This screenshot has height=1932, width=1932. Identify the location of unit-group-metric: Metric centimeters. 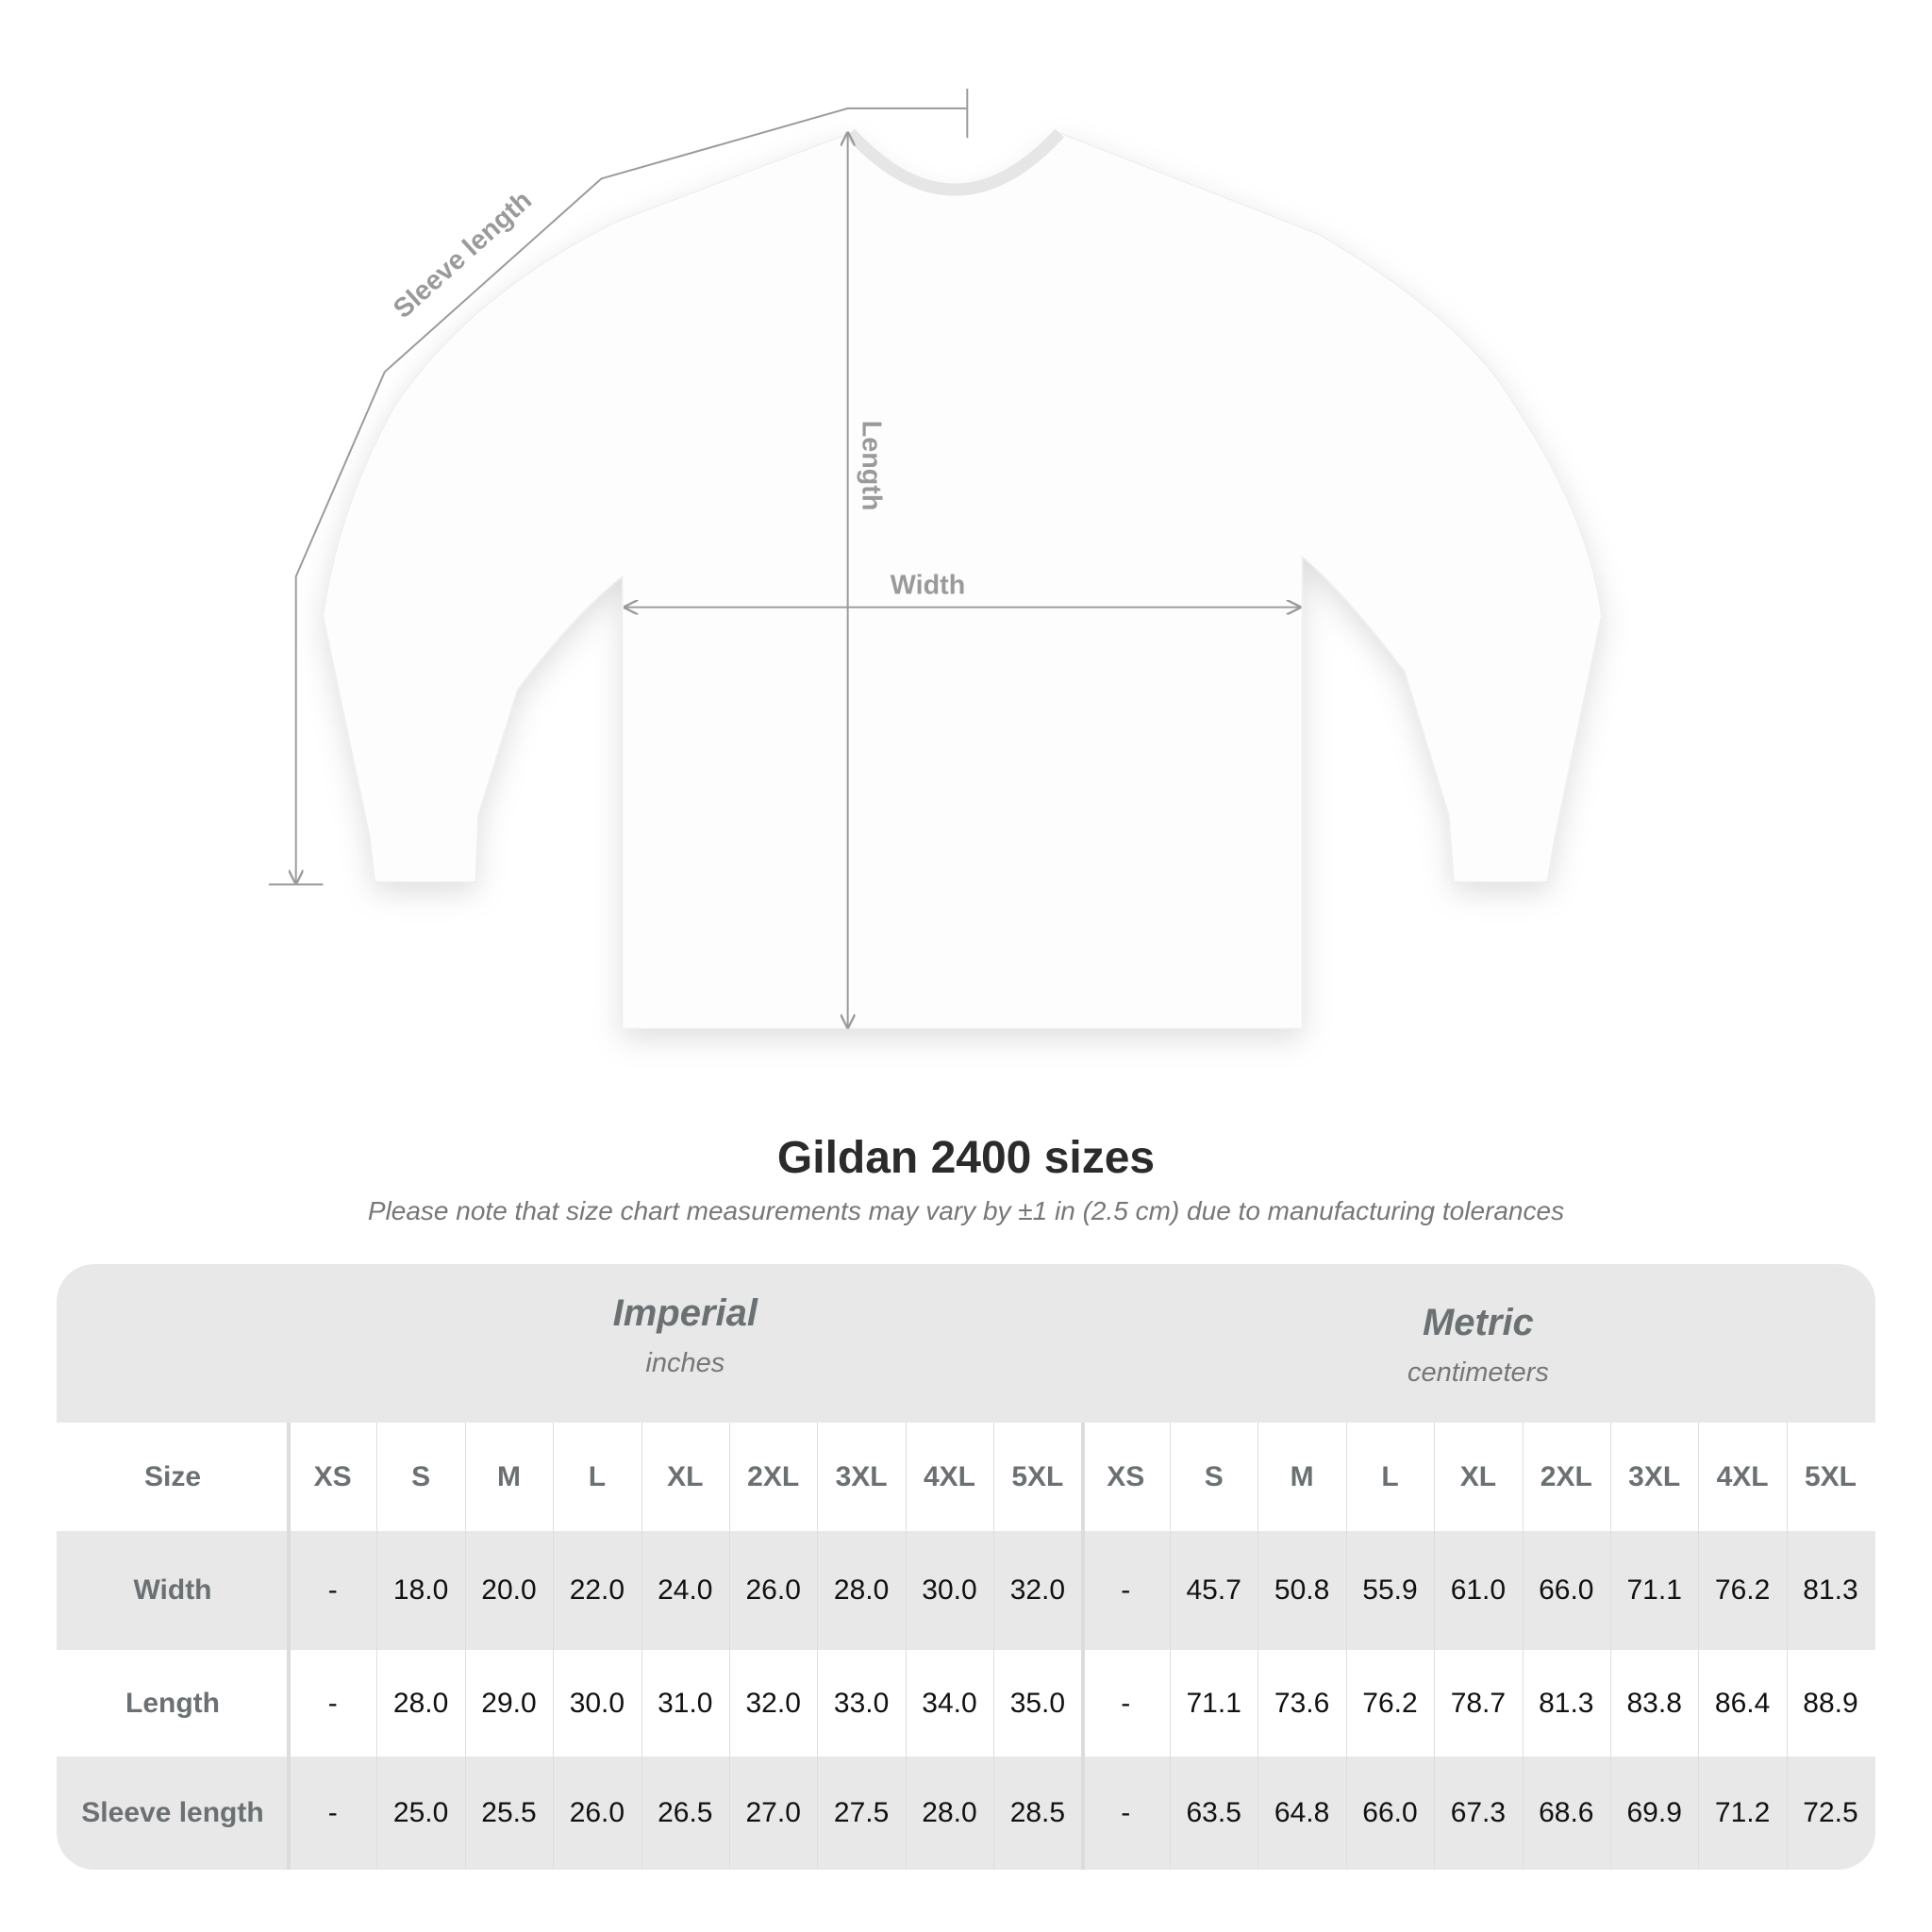
(1478, 1346).